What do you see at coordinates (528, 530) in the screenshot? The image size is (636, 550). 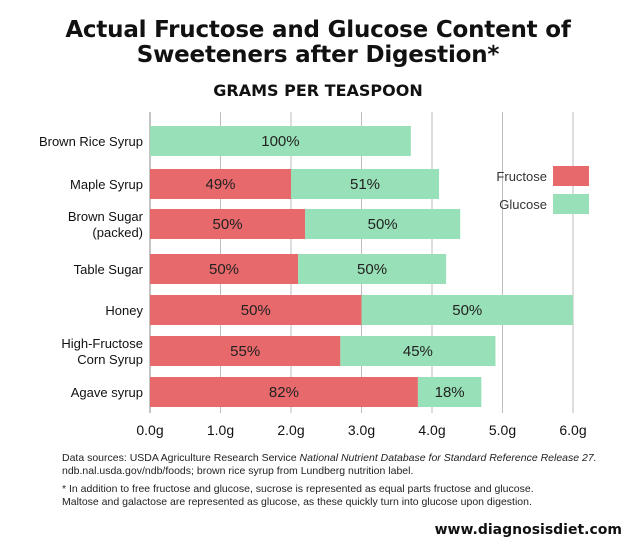 I see `website-url: www.diagnosisdiet.com` at bounding box center [528, 530].